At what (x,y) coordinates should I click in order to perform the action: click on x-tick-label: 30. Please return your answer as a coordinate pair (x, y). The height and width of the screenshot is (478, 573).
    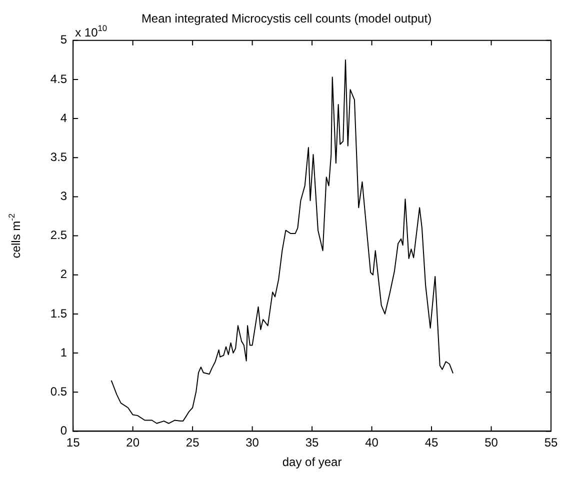
    Looking at the image, I should click on (253, 443).